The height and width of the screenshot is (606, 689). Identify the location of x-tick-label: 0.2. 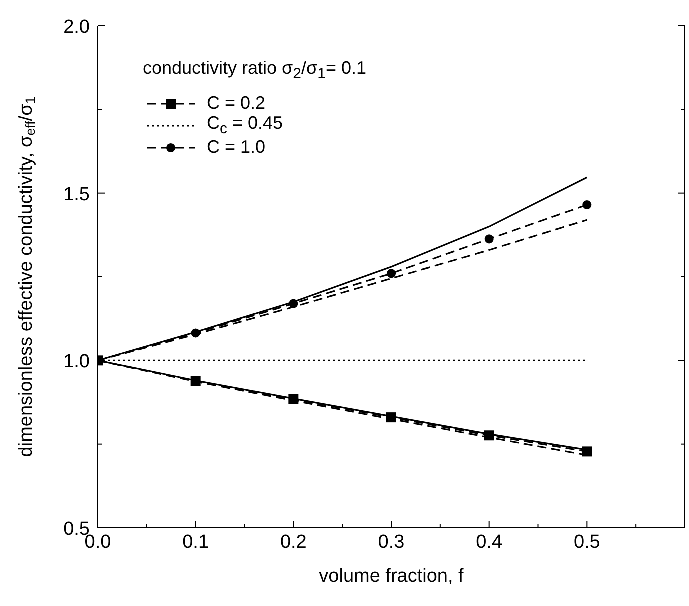
(293, 542).